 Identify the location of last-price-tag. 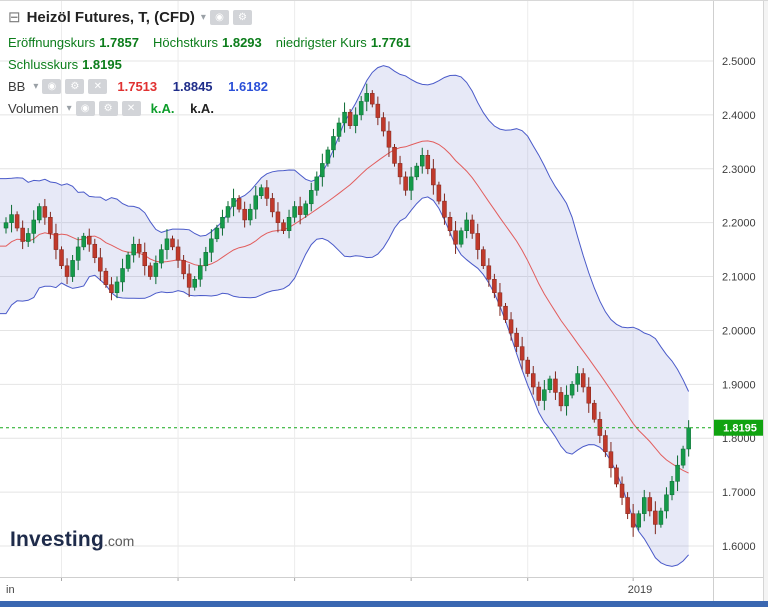
(740, 427).